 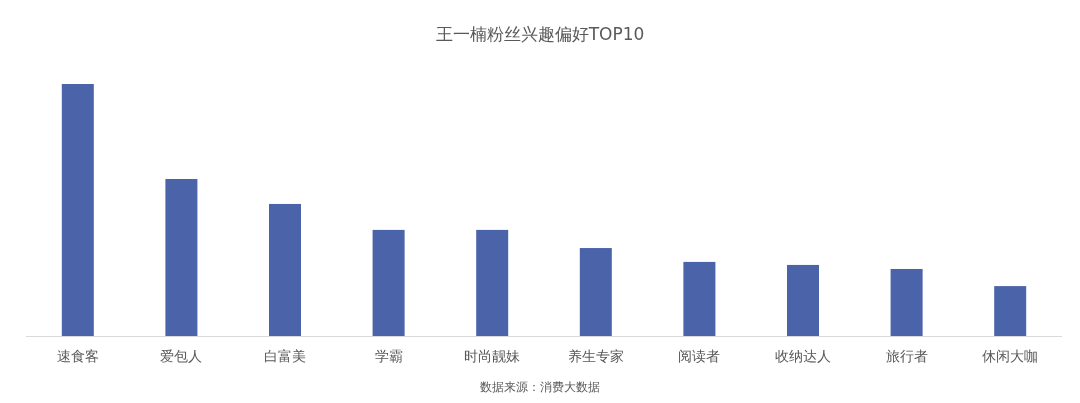 I want to click on x-tick-label: 速食客, so click(x=77, y=356).